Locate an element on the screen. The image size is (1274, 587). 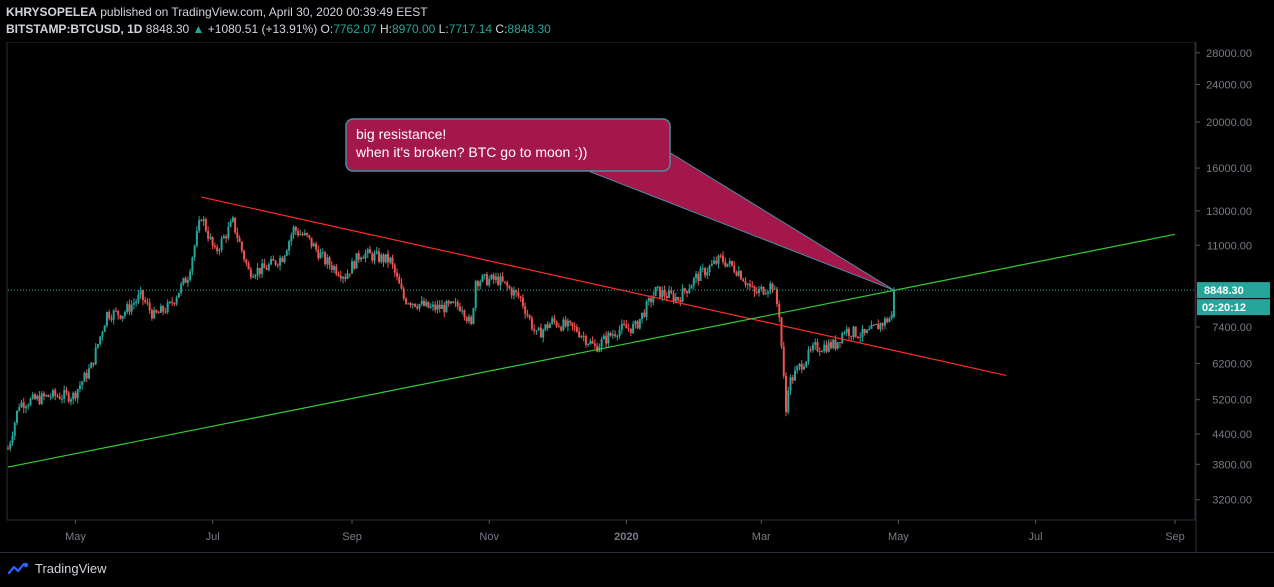
x-tick-label: 2020 is located at coordinates (626, 537).